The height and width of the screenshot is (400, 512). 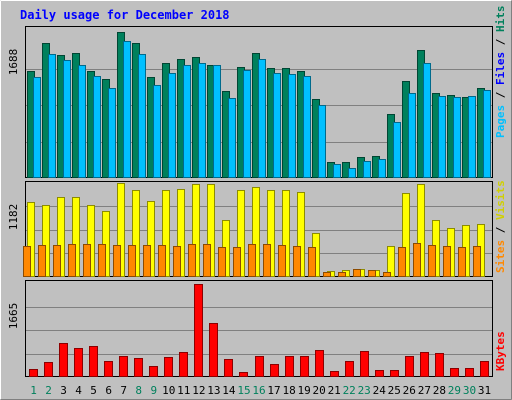 What do you see at coordinates (13, 62) in the screenshot?
I see `y-max-label: 1688` at bounding box center [13, 62].